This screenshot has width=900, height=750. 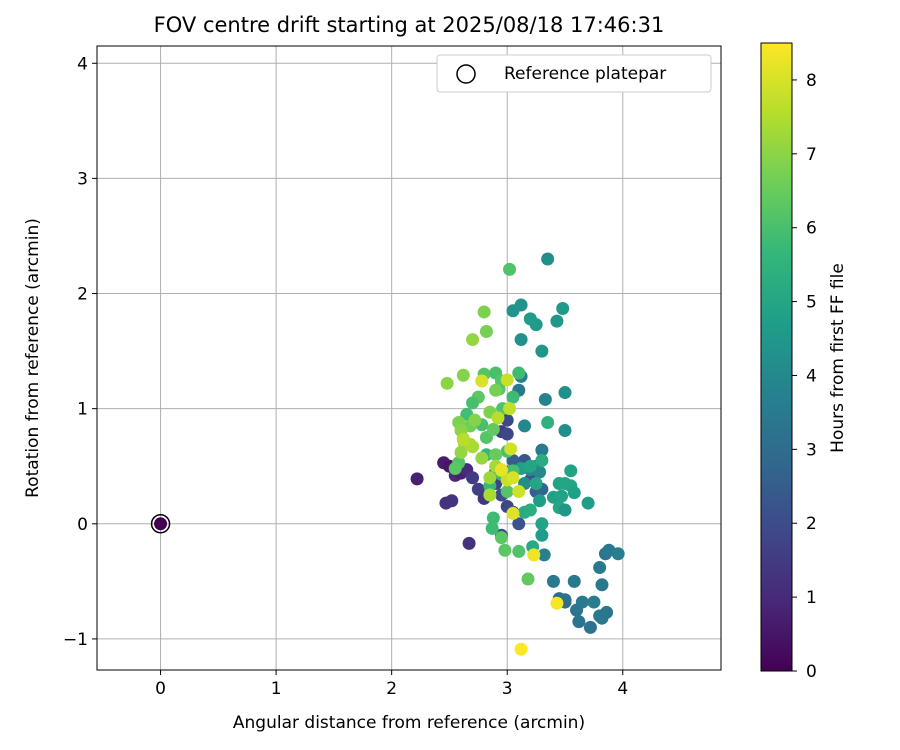 What do you see at coordinates (33, 358) in the screenshot?
I see `y-axis-label: Rotation from reference (arcmin)` at bounding box center [33, 358].